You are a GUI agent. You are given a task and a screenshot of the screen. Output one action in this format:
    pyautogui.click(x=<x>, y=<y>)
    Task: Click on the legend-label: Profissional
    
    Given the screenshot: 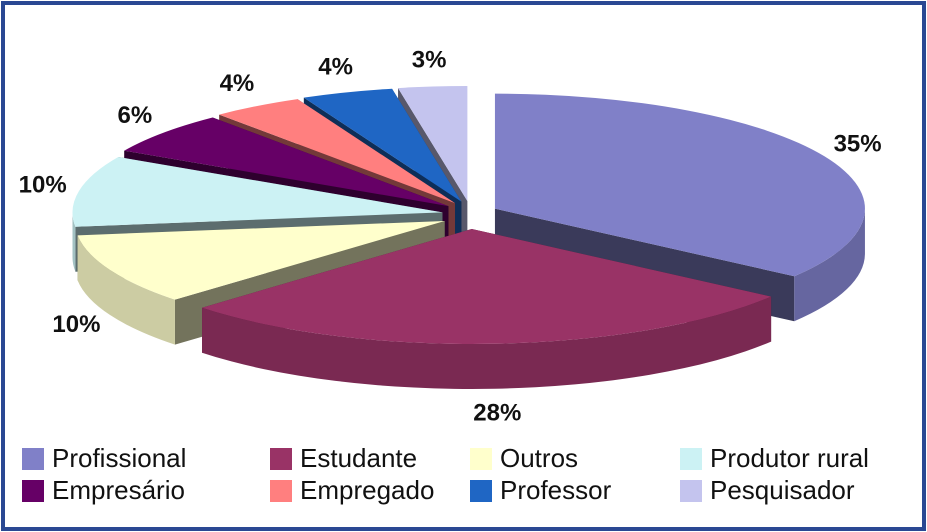 What is the action you would take?
    pyautogui.click(x=119, y=458)
    